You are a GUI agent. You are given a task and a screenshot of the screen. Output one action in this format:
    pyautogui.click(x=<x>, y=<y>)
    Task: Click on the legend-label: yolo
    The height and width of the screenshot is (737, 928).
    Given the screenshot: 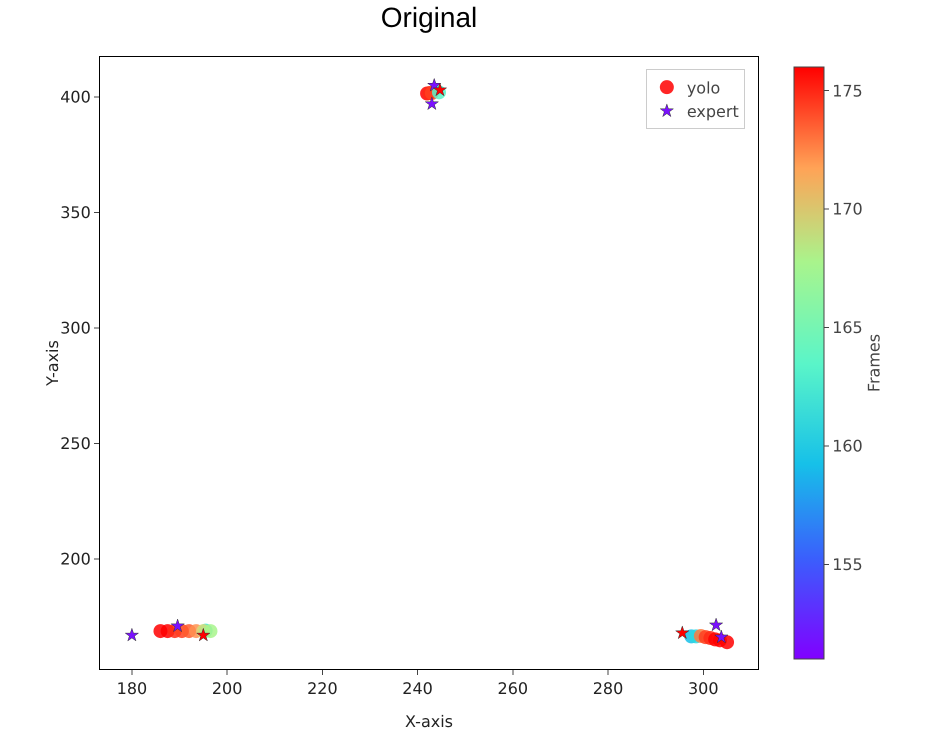 What is the action you would take?
    pyautogui.click(x=703, y=88)
    